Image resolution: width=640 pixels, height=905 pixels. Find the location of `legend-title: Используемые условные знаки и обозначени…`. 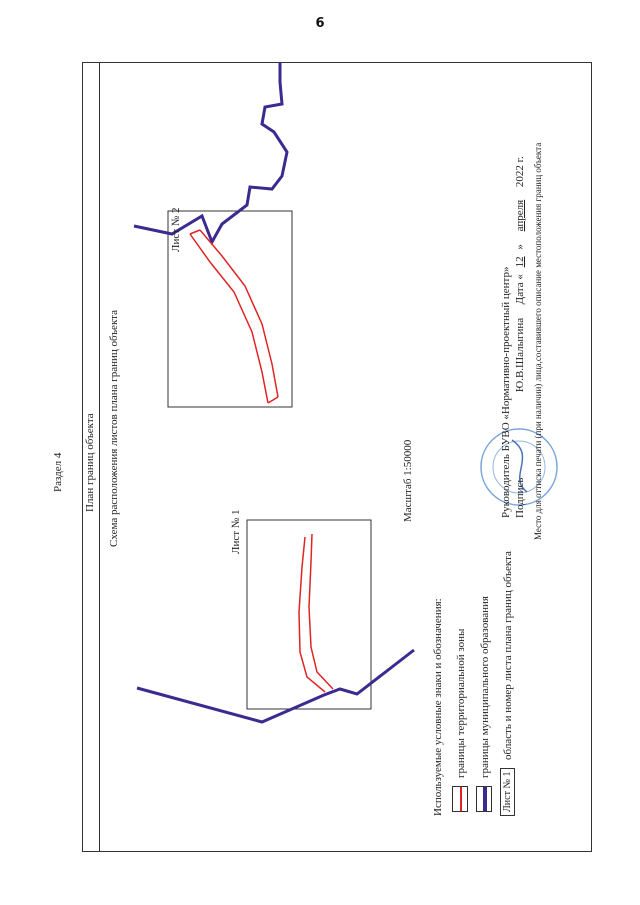

legend-title: Используемые условные знаки и обозначени… is located at coordinates (438, 707).